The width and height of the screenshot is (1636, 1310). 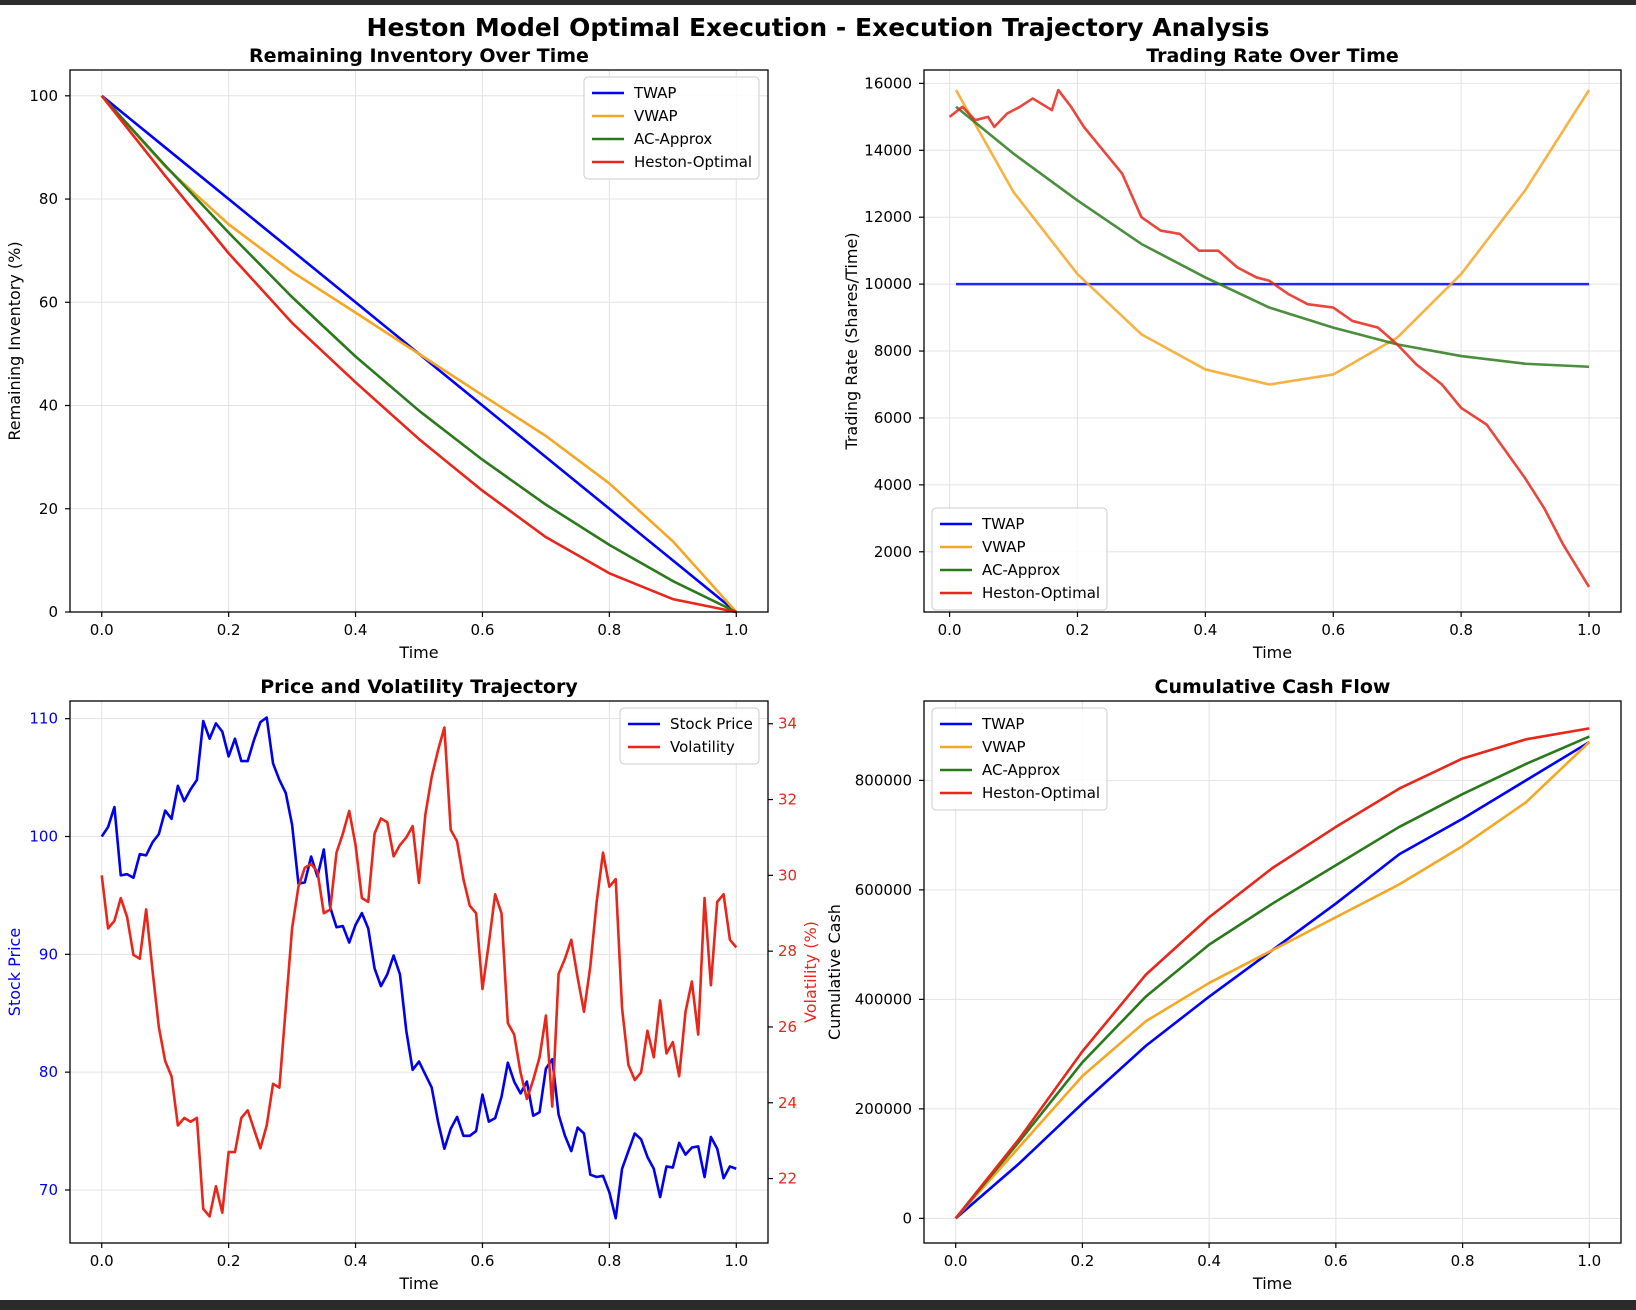 What do you see at coordinates (787, 875) in the screenshot?
I see `y-right-tick-label: 30` at bounding box center [787, 875].